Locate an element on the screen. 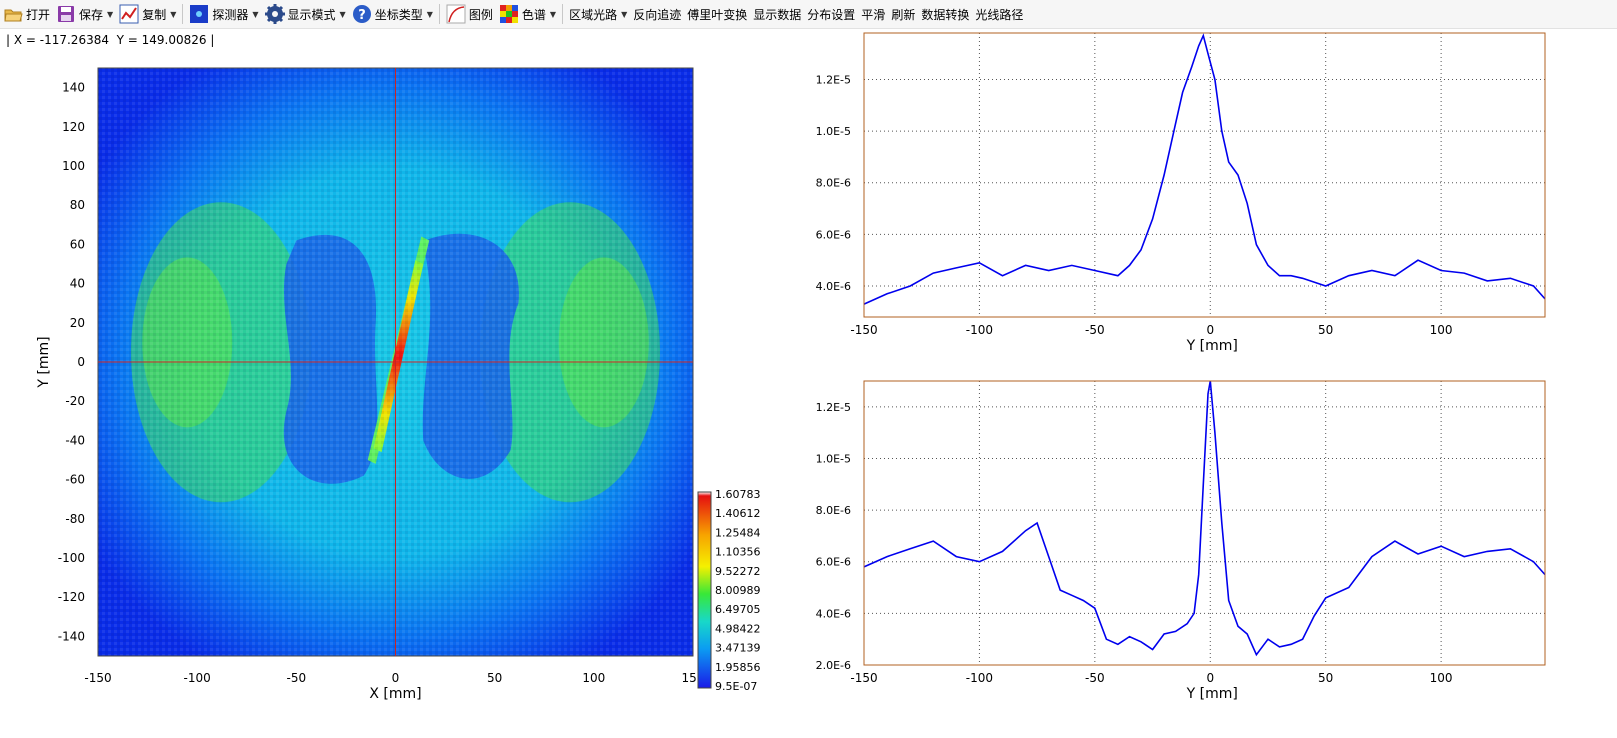  toolbar-button-6: 图例 is located at coordinates (469, 14).